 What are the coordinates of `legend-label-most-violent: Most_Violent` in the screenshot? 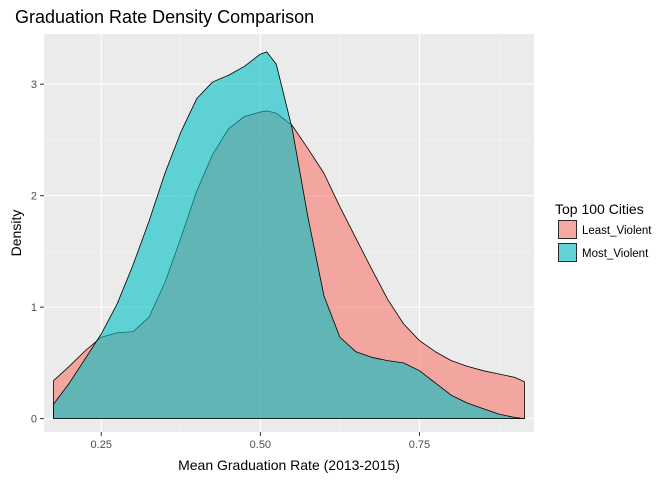 It's located at (615, 254).